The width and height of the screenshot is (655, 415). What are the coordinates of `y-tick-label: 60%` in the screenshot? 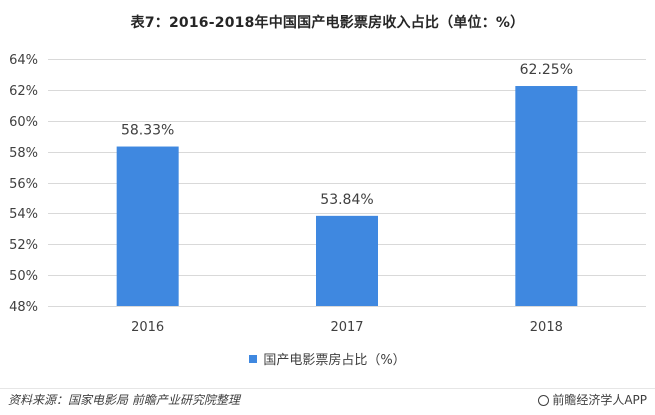 It's located at (23, 122).